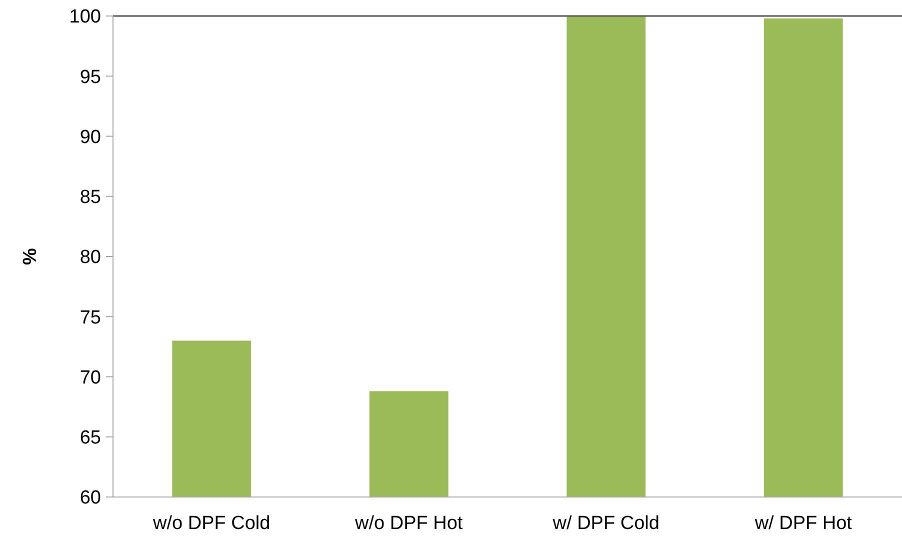 This screenshot has width=902, height=545. I want to click on y-tick-label: 100, so click(85, 17).